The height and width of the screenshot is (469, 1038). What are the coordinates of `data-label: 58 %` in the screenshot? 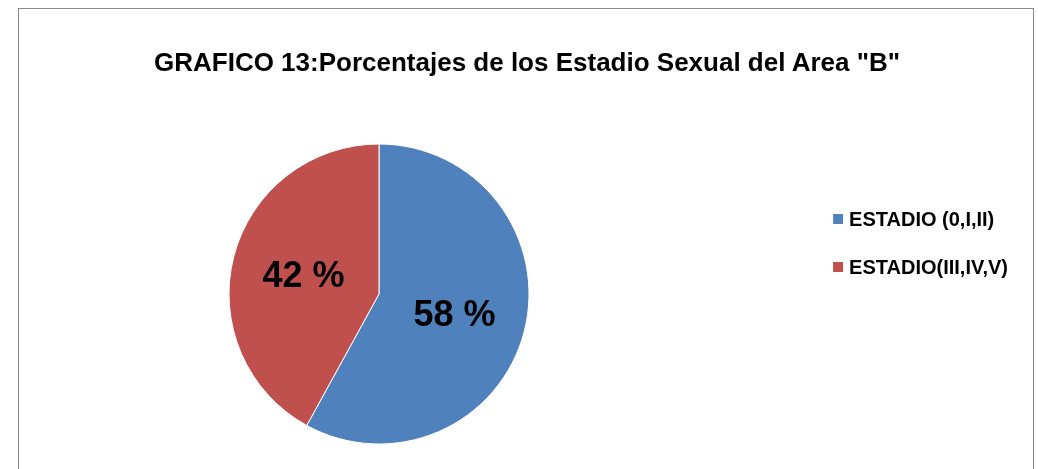 It's located at (454, 313).